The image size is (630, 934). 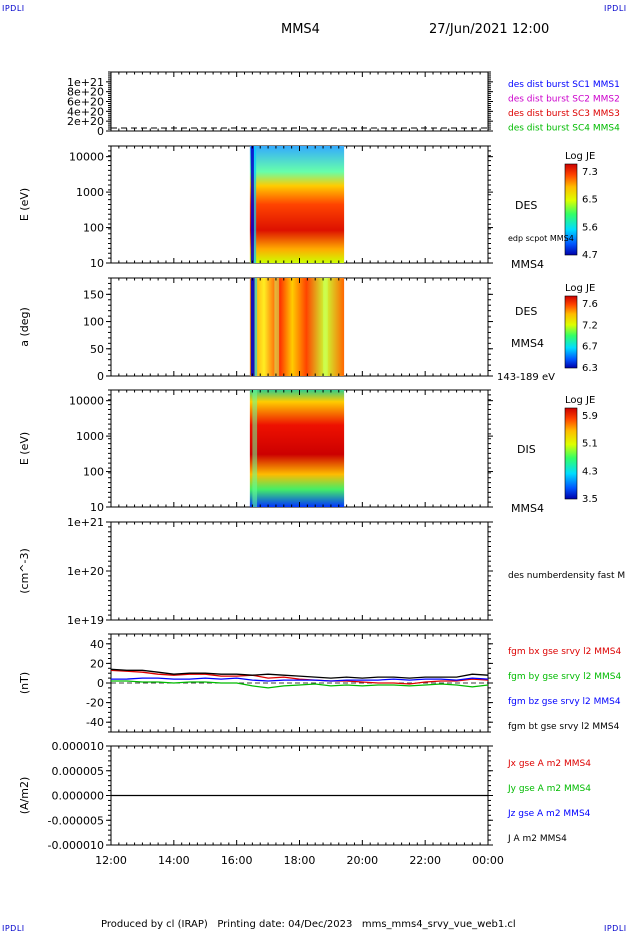 What do you see at coordinates (590, 347) in the screenshot?
I see `colorbar-tick-label: 6.7` at bounding box center [590, 347].